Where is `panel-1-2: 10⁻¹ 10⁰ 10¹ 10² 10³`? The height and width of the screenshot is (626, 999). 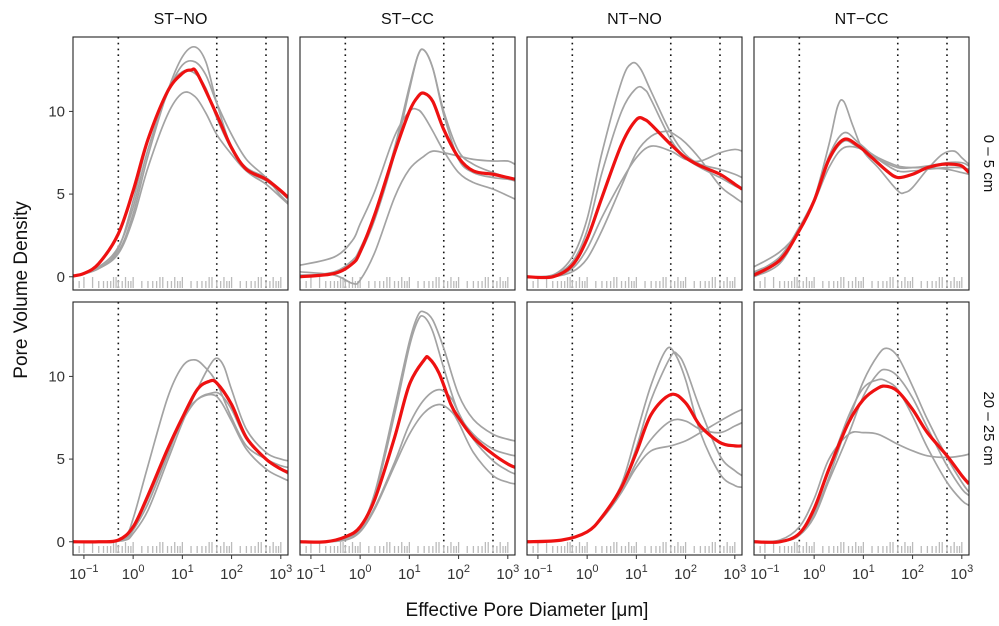 panel-1-2: 10⁻¹ 10⁰ 10¹ 10² 10³ is located at coordinates (634, 442).